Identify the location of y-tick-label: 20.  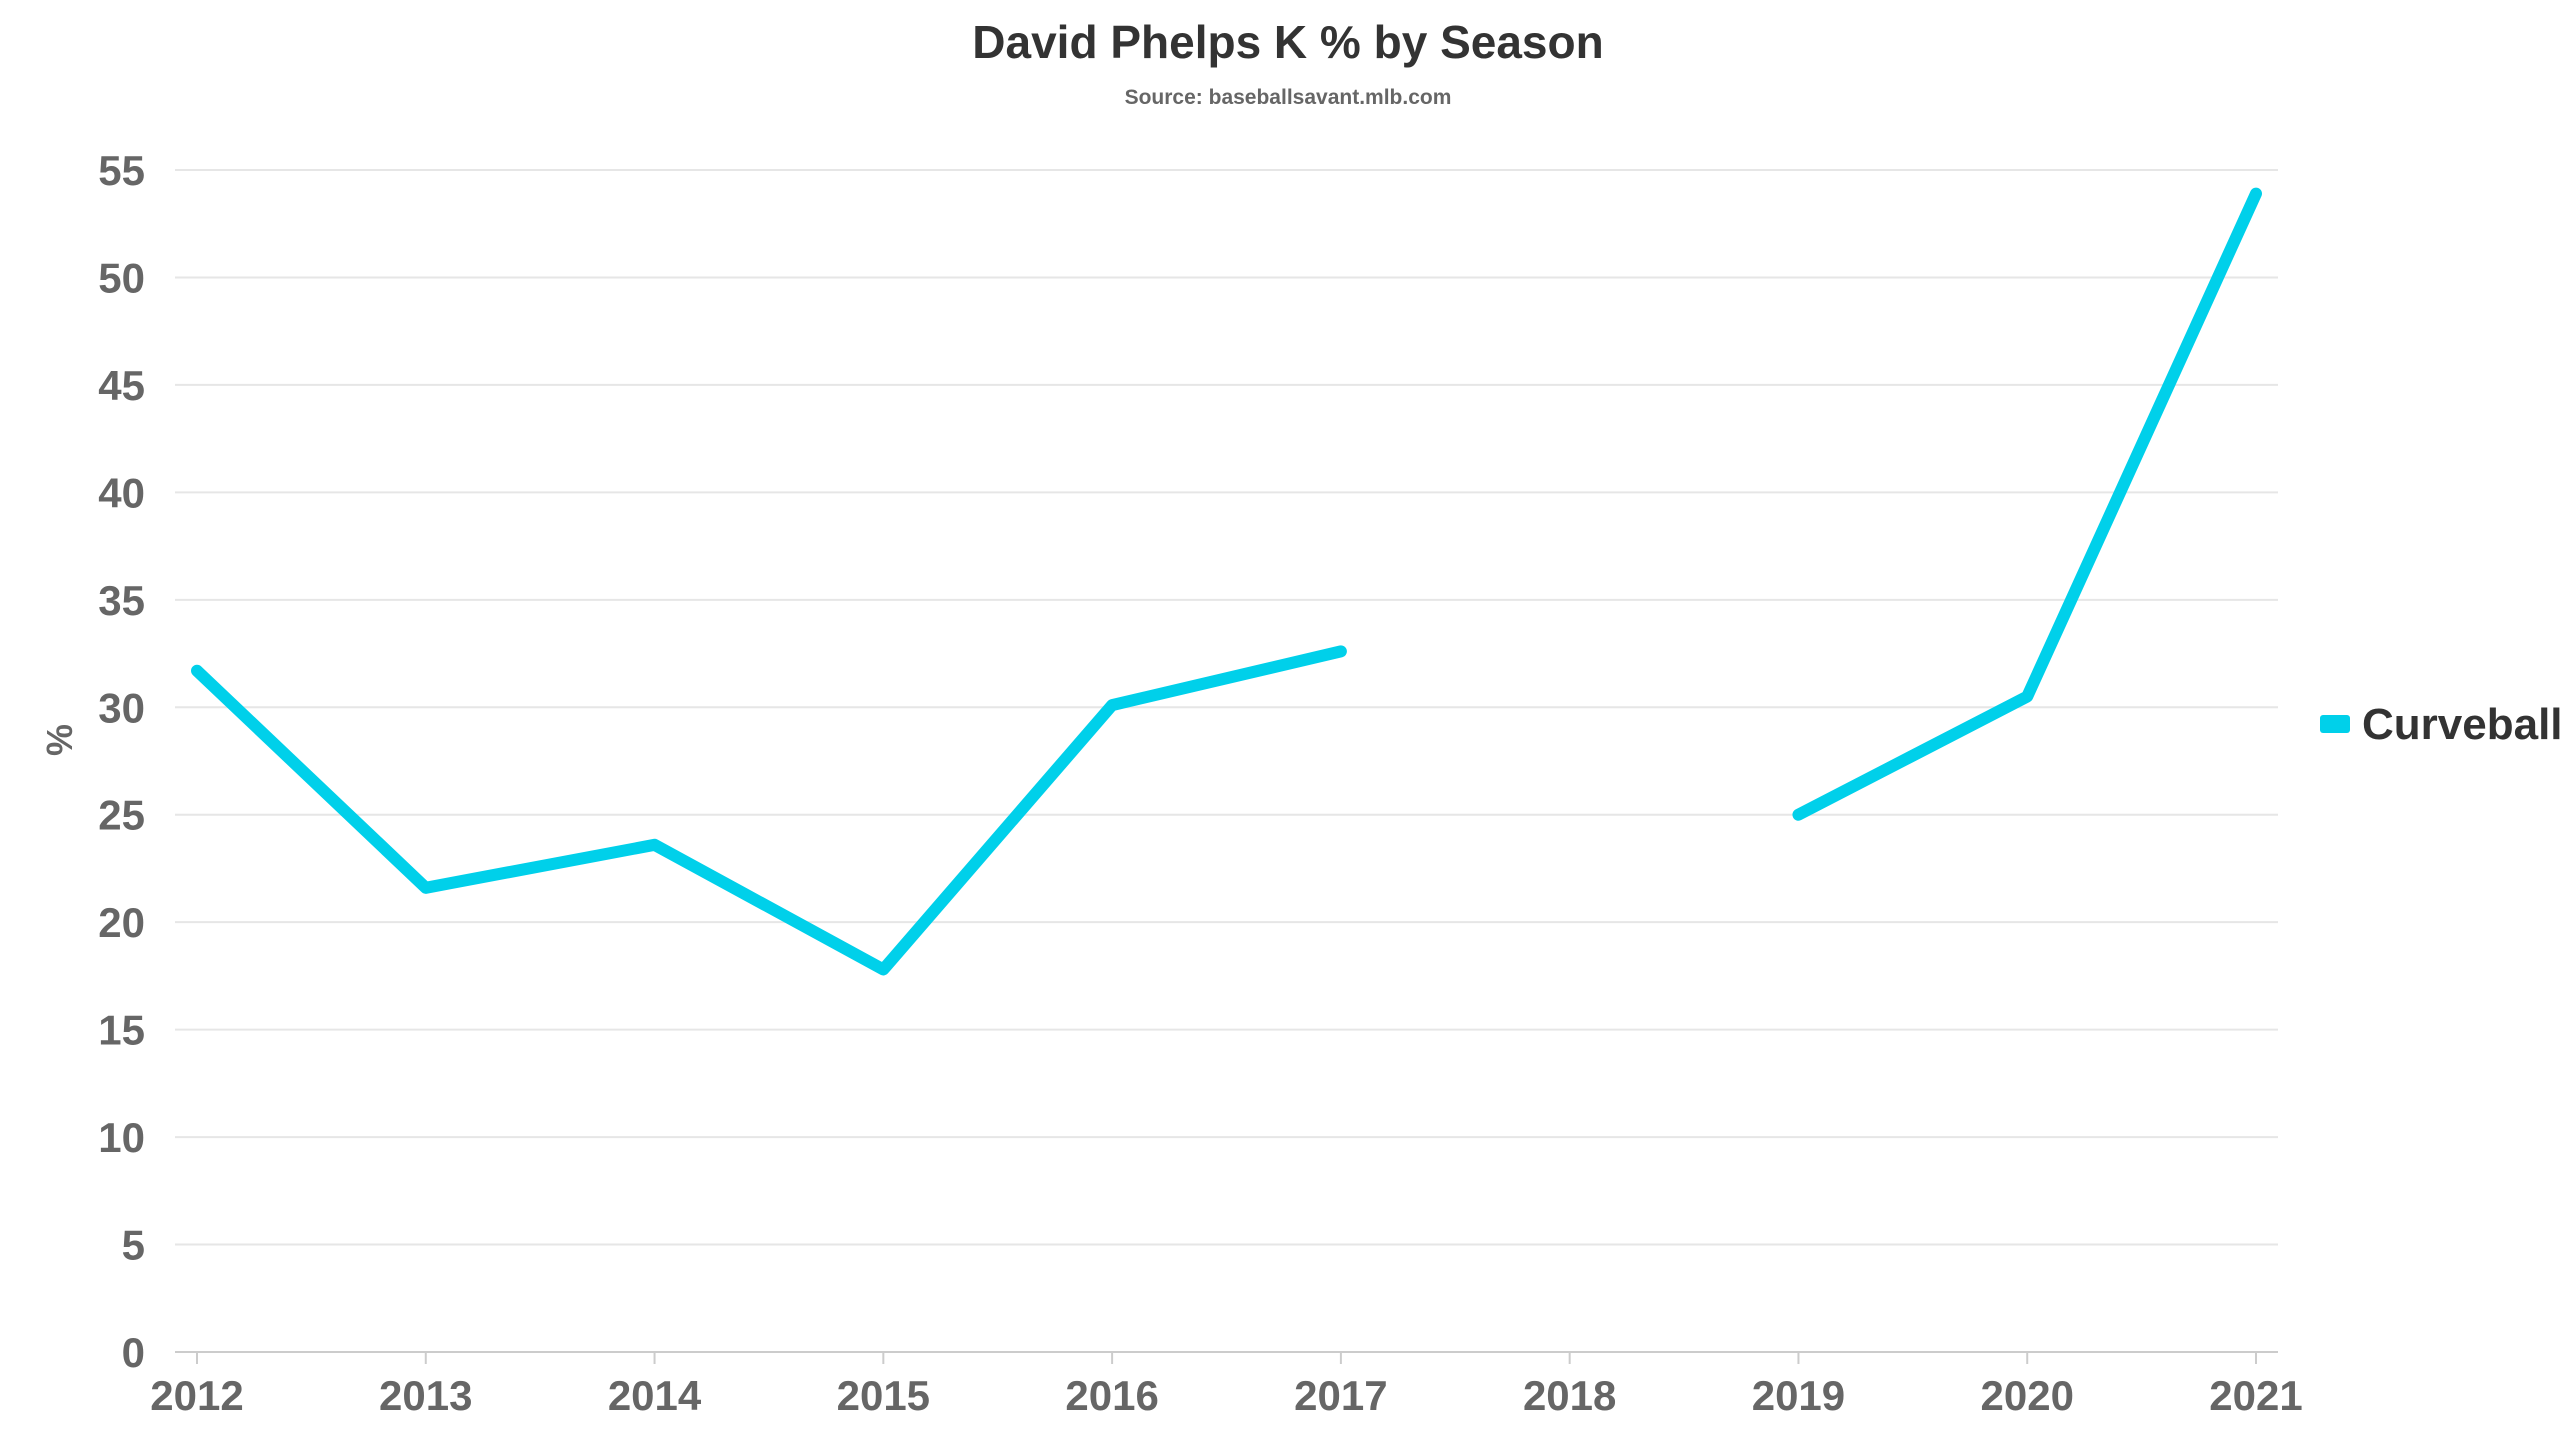
(121, 922).